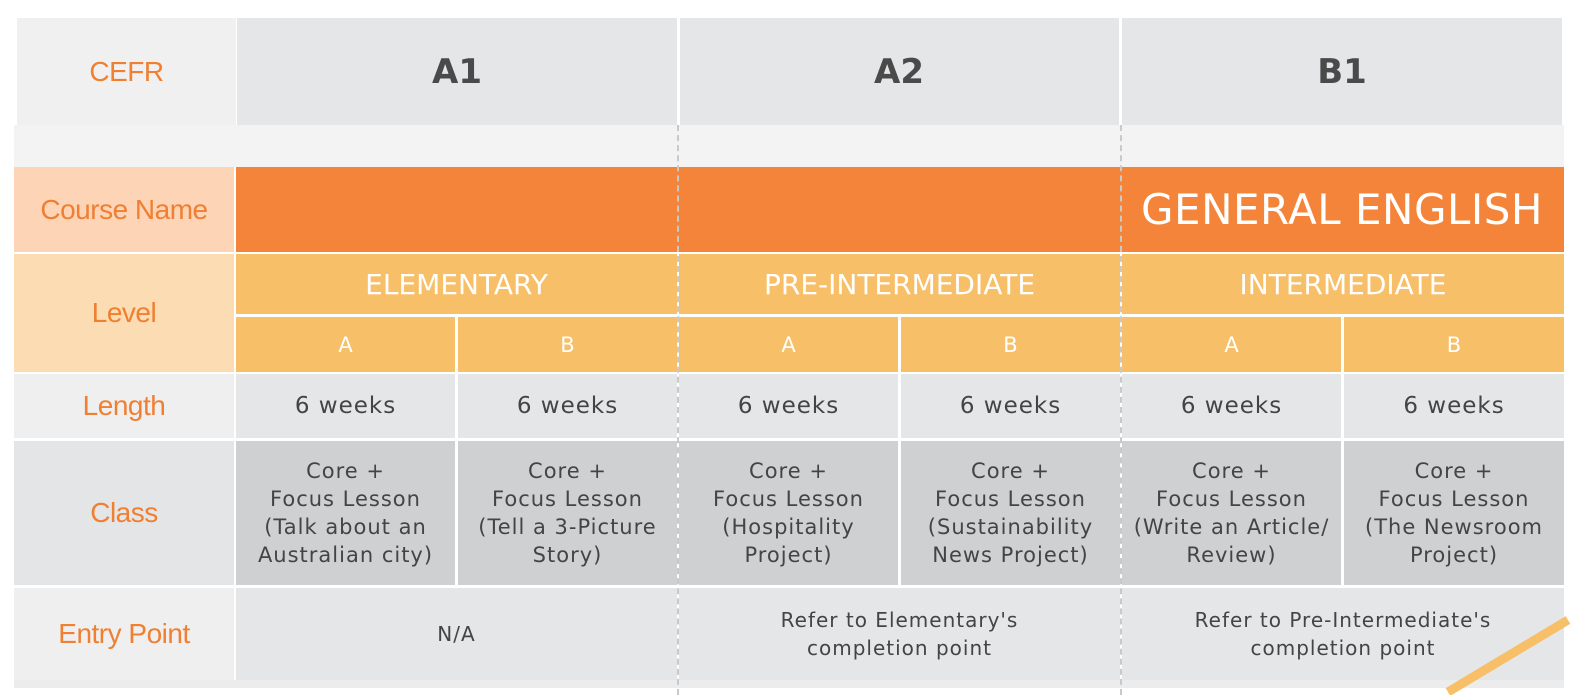 The width and height of the screenshot is (1590, 695). Describe the element at coordinates (124, 634) in the screenshot. I see `entry-point-label: Entry Point` at that location.